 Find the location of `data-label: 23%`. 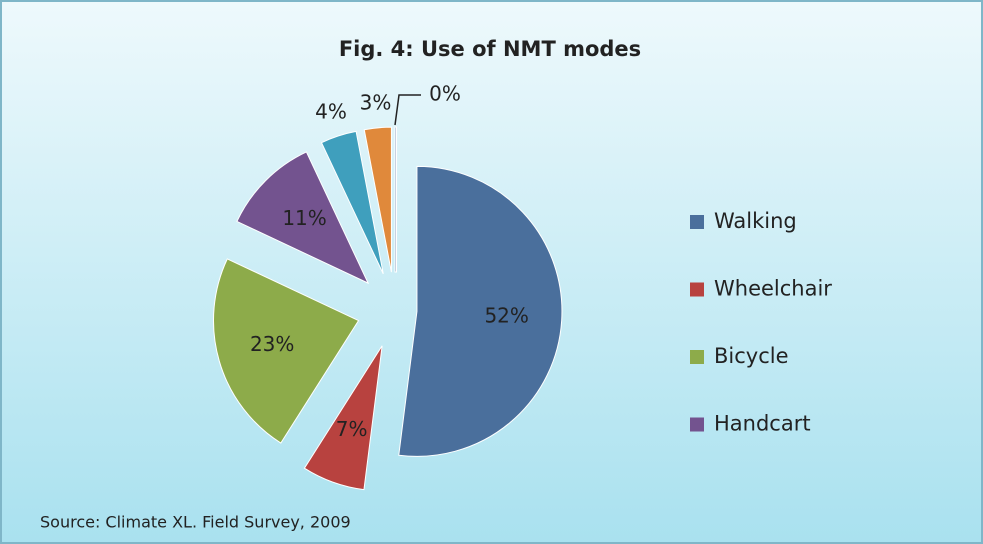

data-label: 23% is located at coordinates (272, 344).